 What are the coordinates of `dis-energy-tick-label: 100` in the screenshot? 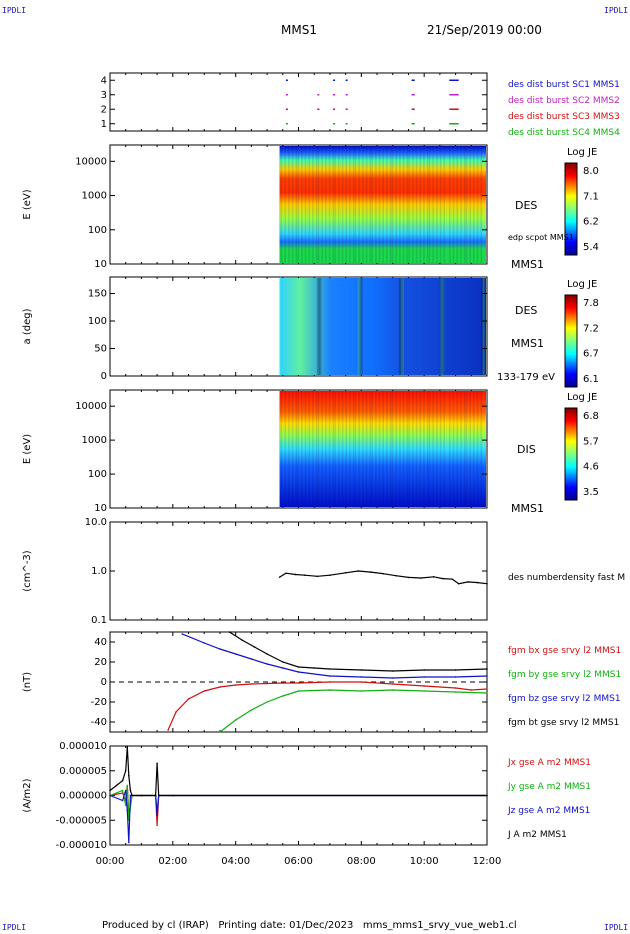 It's located at (97, 474).